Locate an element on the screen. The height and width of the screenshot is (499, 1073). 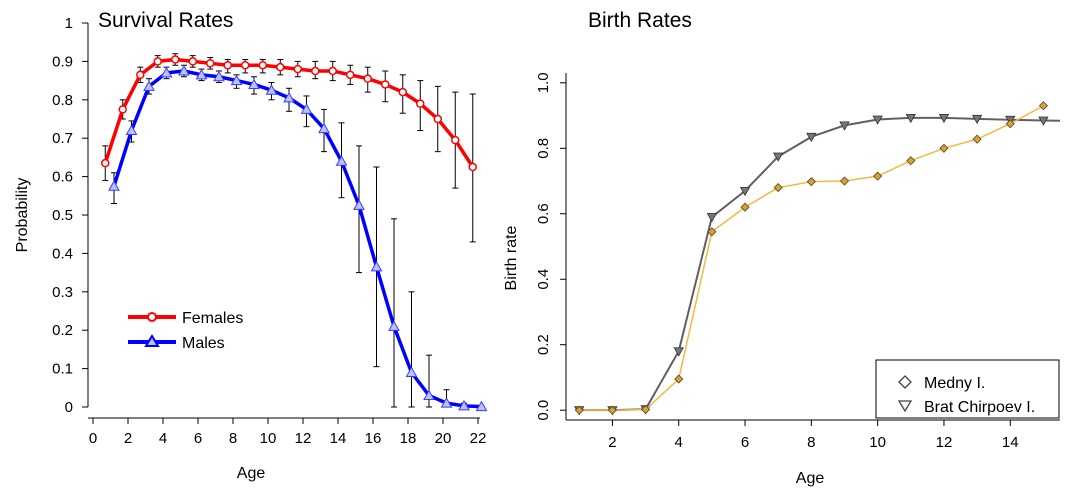
legend-label-brat-chirpoev: Brat Chirpoev I. is located at coordinates (979, 407).